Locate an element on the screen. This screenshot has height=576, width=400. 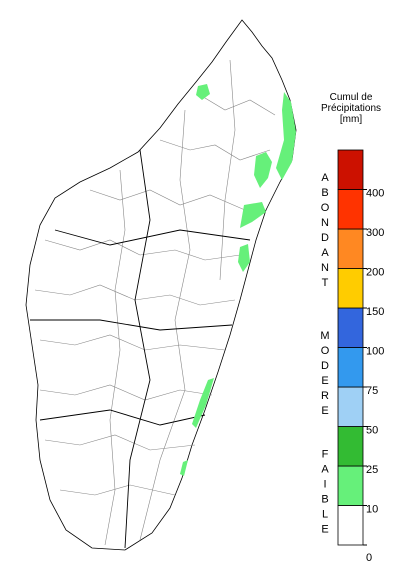
legend-tick-label: 50 is located at coordinates (372, 431).